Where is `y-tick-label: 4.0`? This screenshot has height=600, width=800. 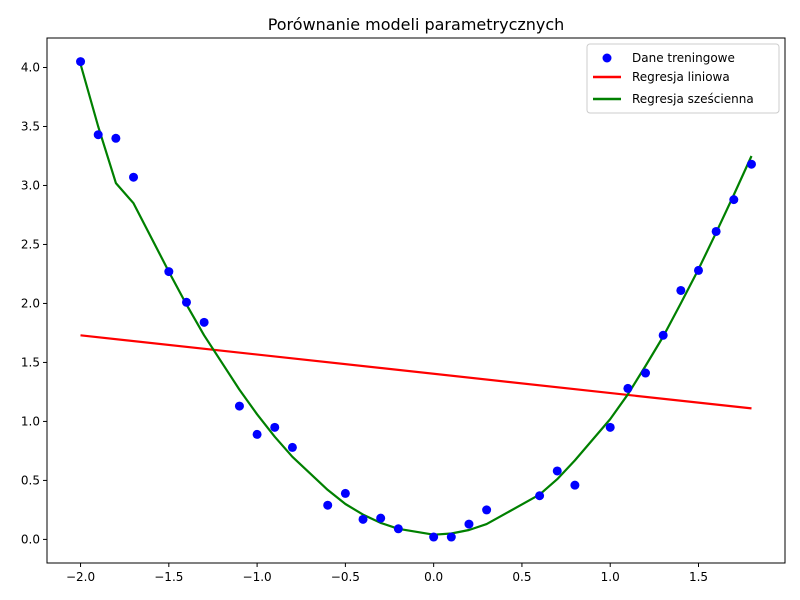 y-tick-label: 4.0 is located at coordinates (30, 67).